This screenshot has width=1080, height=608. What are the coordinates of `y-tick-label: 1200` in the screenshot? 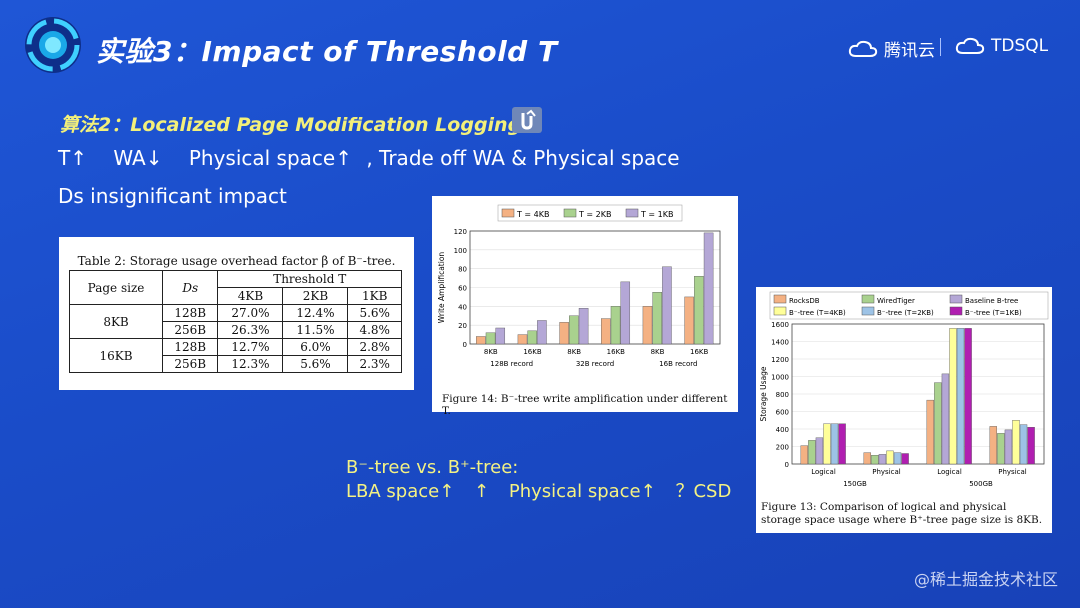 It's located at (780, 360).